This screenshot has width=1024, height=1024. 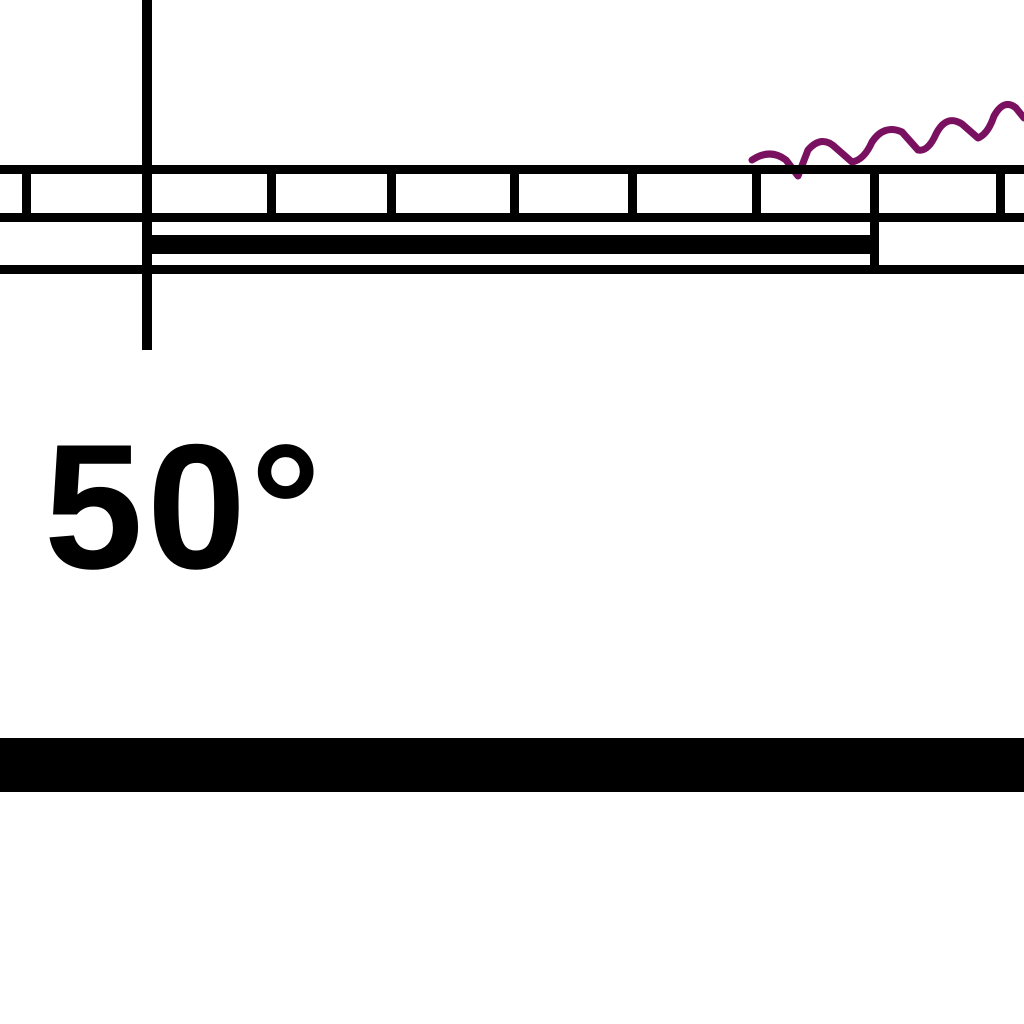 What do you see at coordinates (874, 220) in the screenshot?
I see `scale-bar-end` at bounding box center [874, 220].